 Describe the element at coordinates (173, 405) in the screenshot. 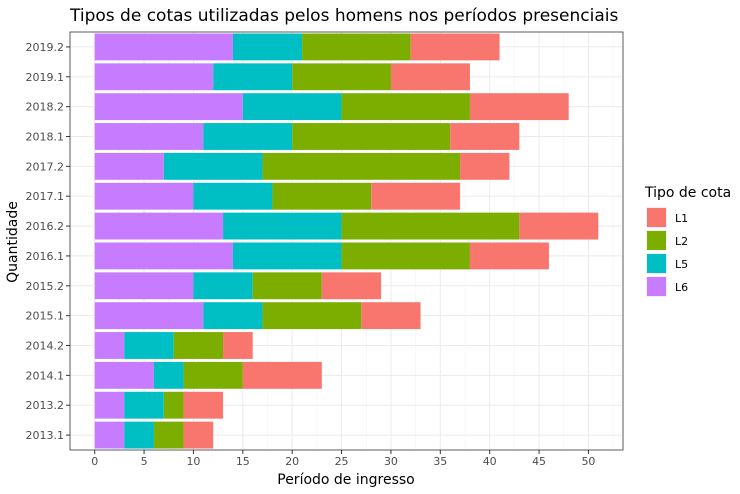

I see `bar-l2-2013.2` at that location.